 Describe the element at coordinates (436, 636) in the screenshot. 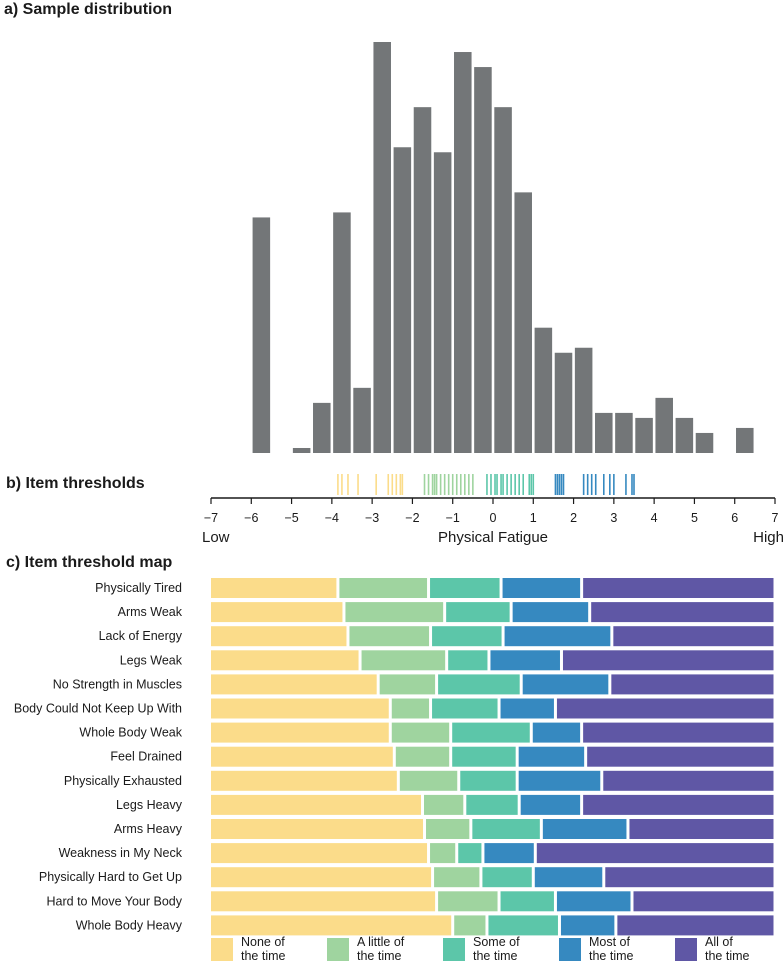

I see `map-row: Lack of Energy` at that location.